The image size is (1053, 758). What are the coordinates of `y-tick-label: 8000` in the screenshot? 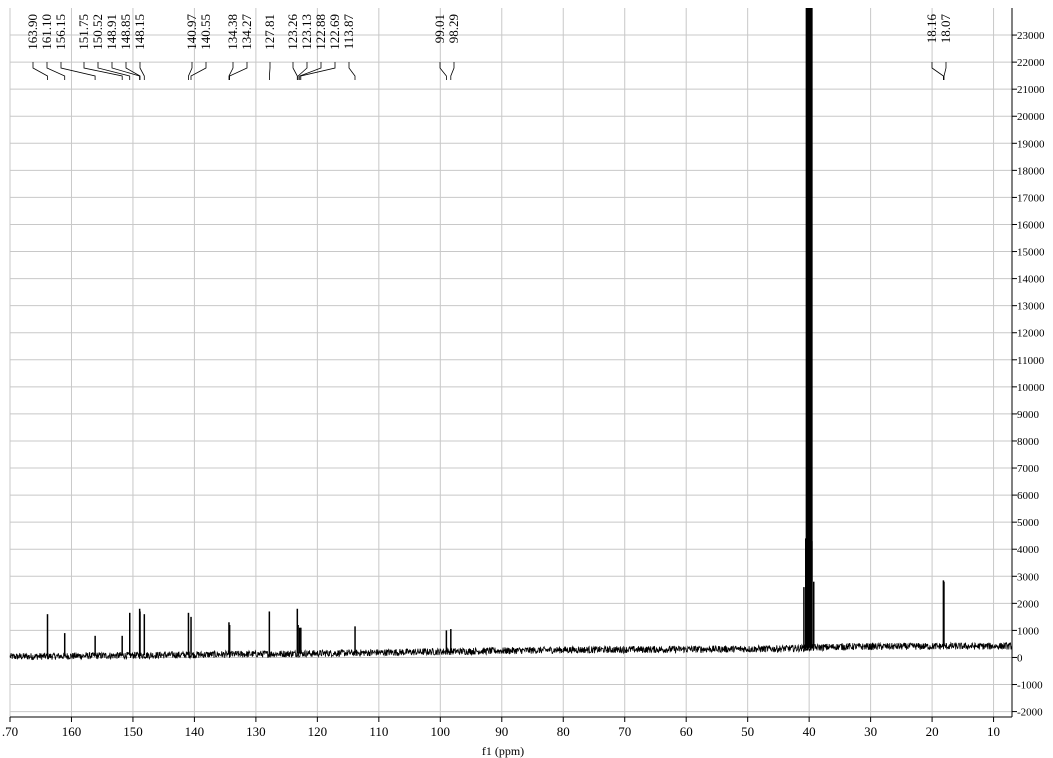 It's located at (1028, 442).